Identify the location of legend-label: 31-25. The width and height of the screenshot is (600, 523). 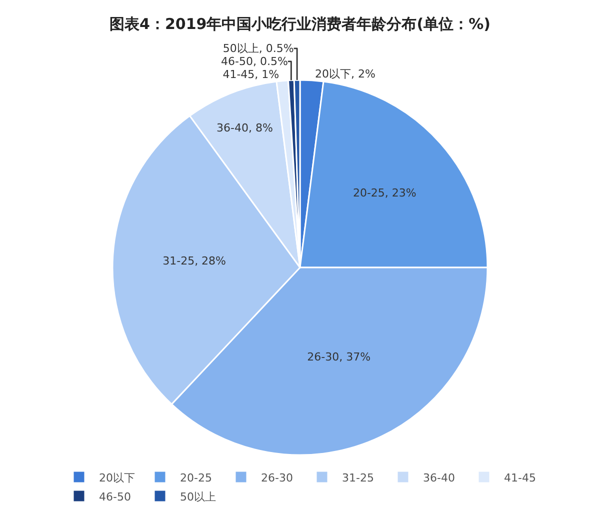
(358, 477).